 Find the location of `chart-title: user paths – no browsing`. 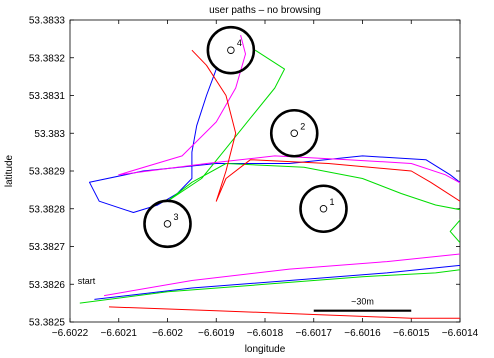

chart-title: user paths – no browsing is located at coordinates (265, 10).